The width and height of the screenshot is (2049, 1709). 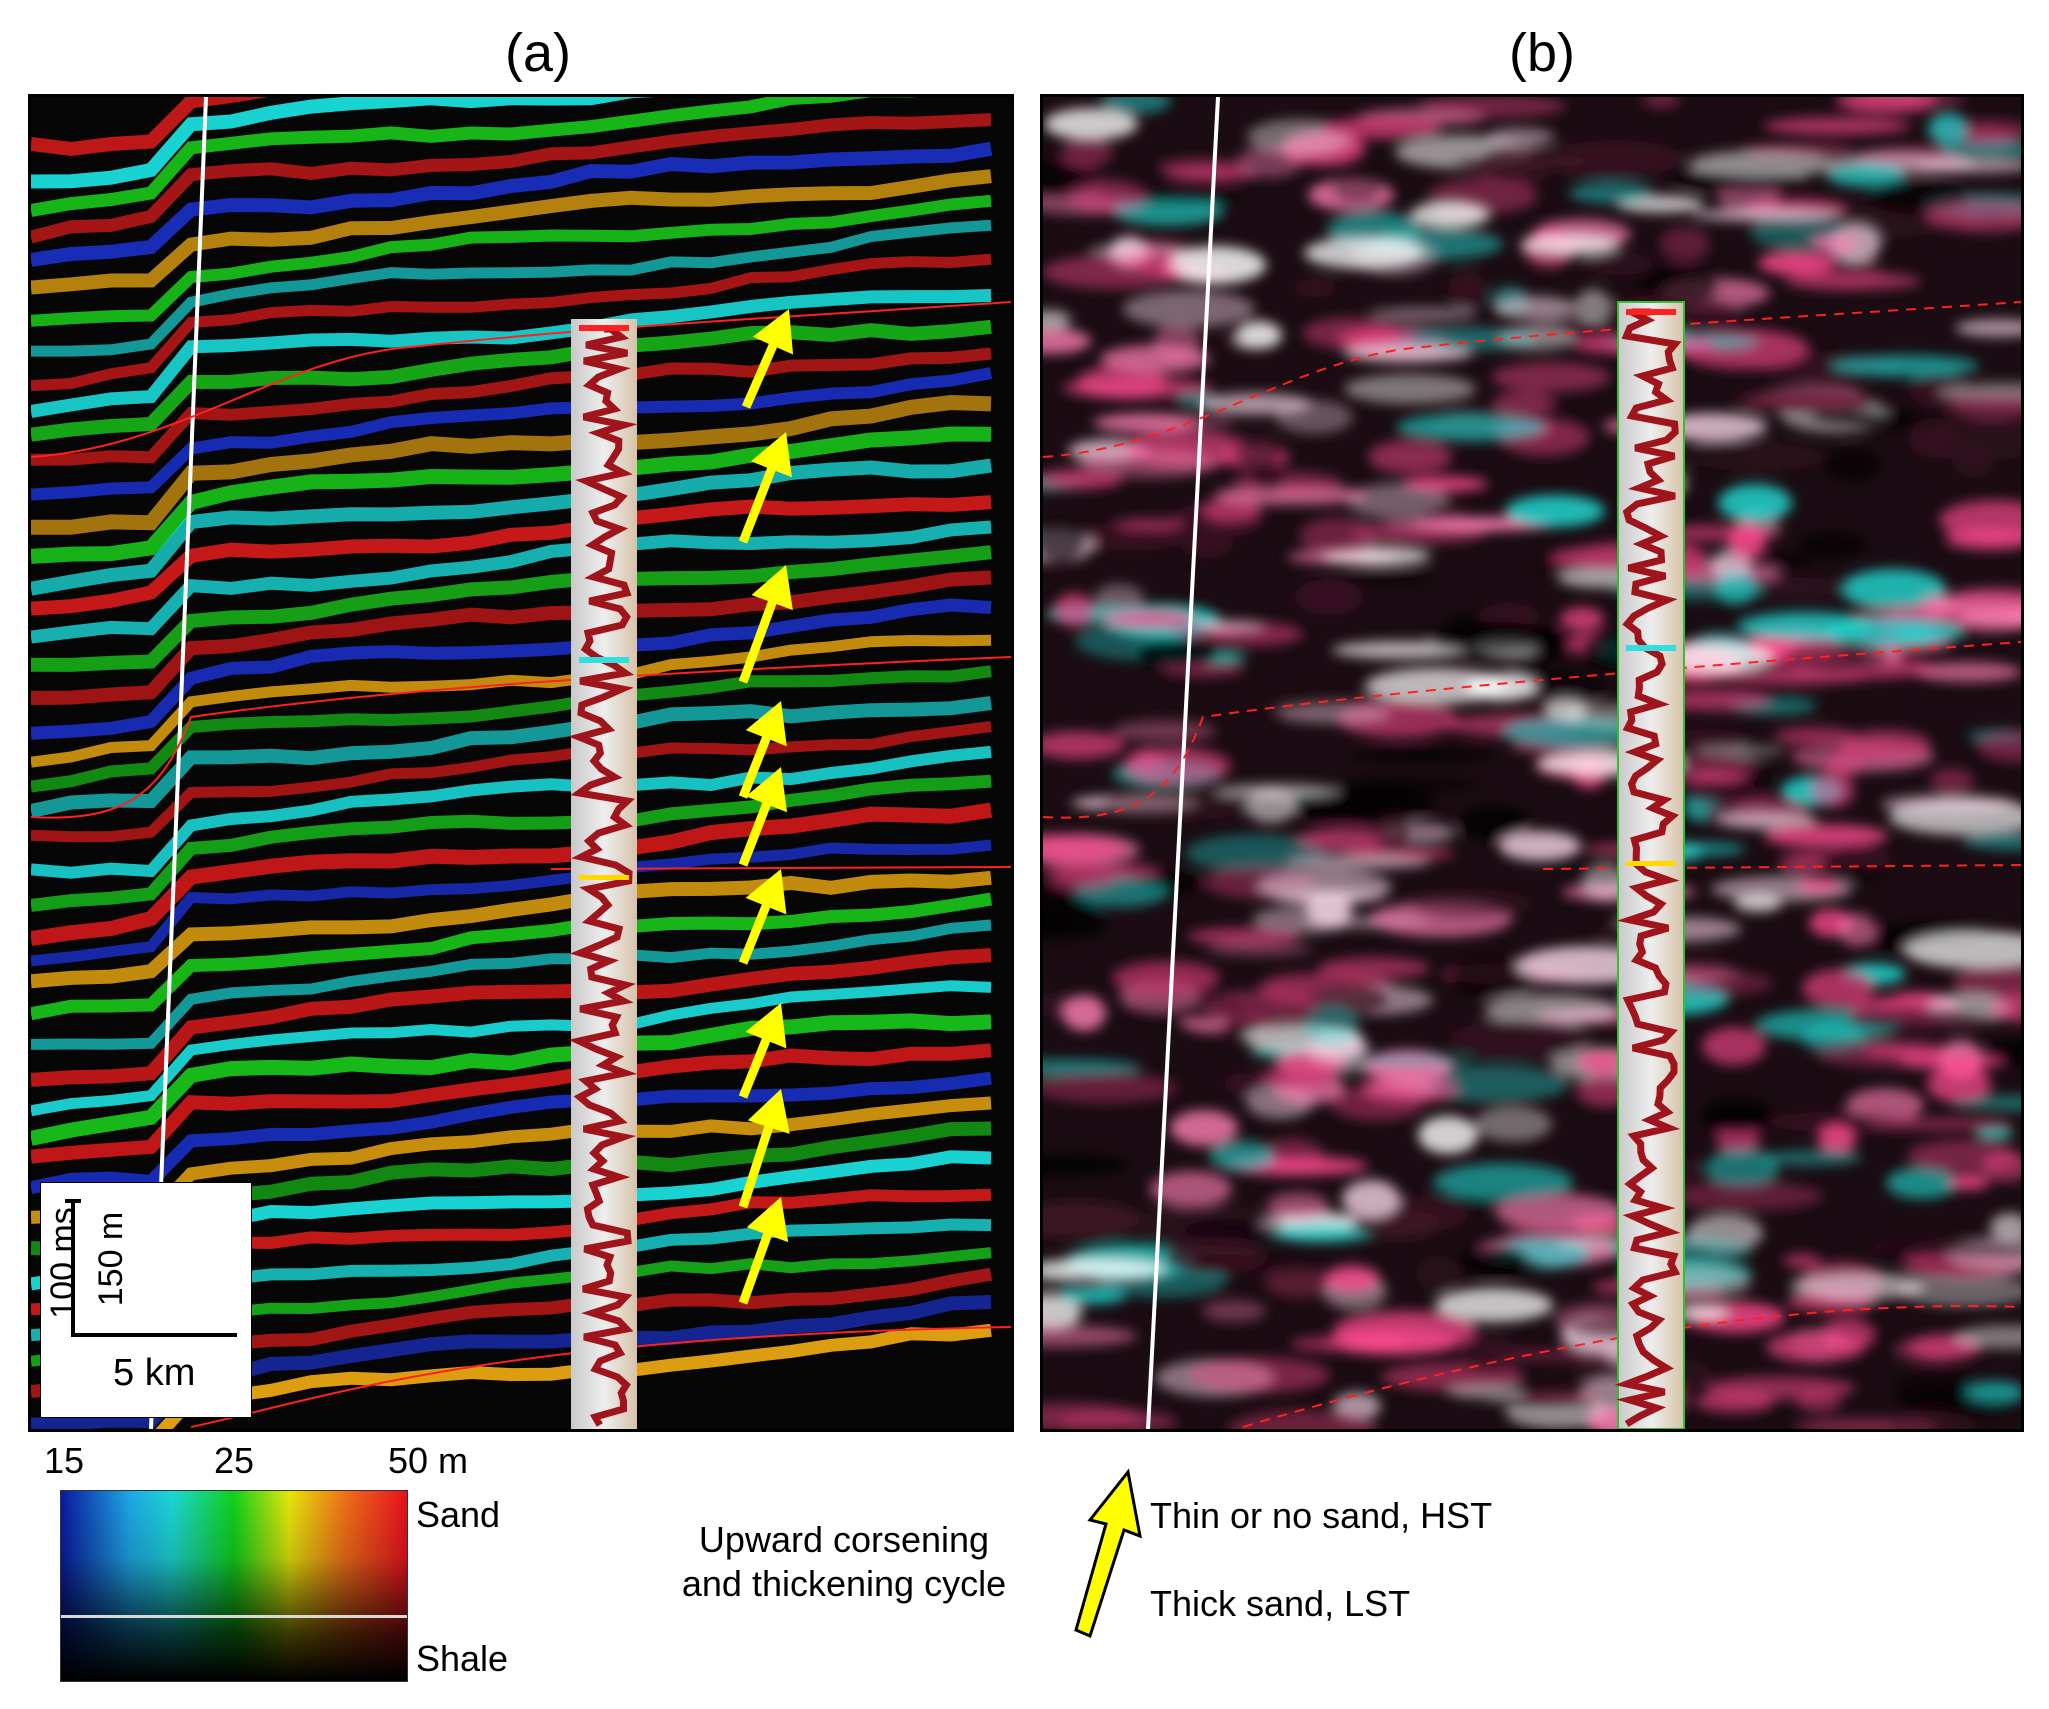 What do you see at coordinates (766, 807) in the screenshot?
I see `cycle-arrows` at bounding box center [766, 807].